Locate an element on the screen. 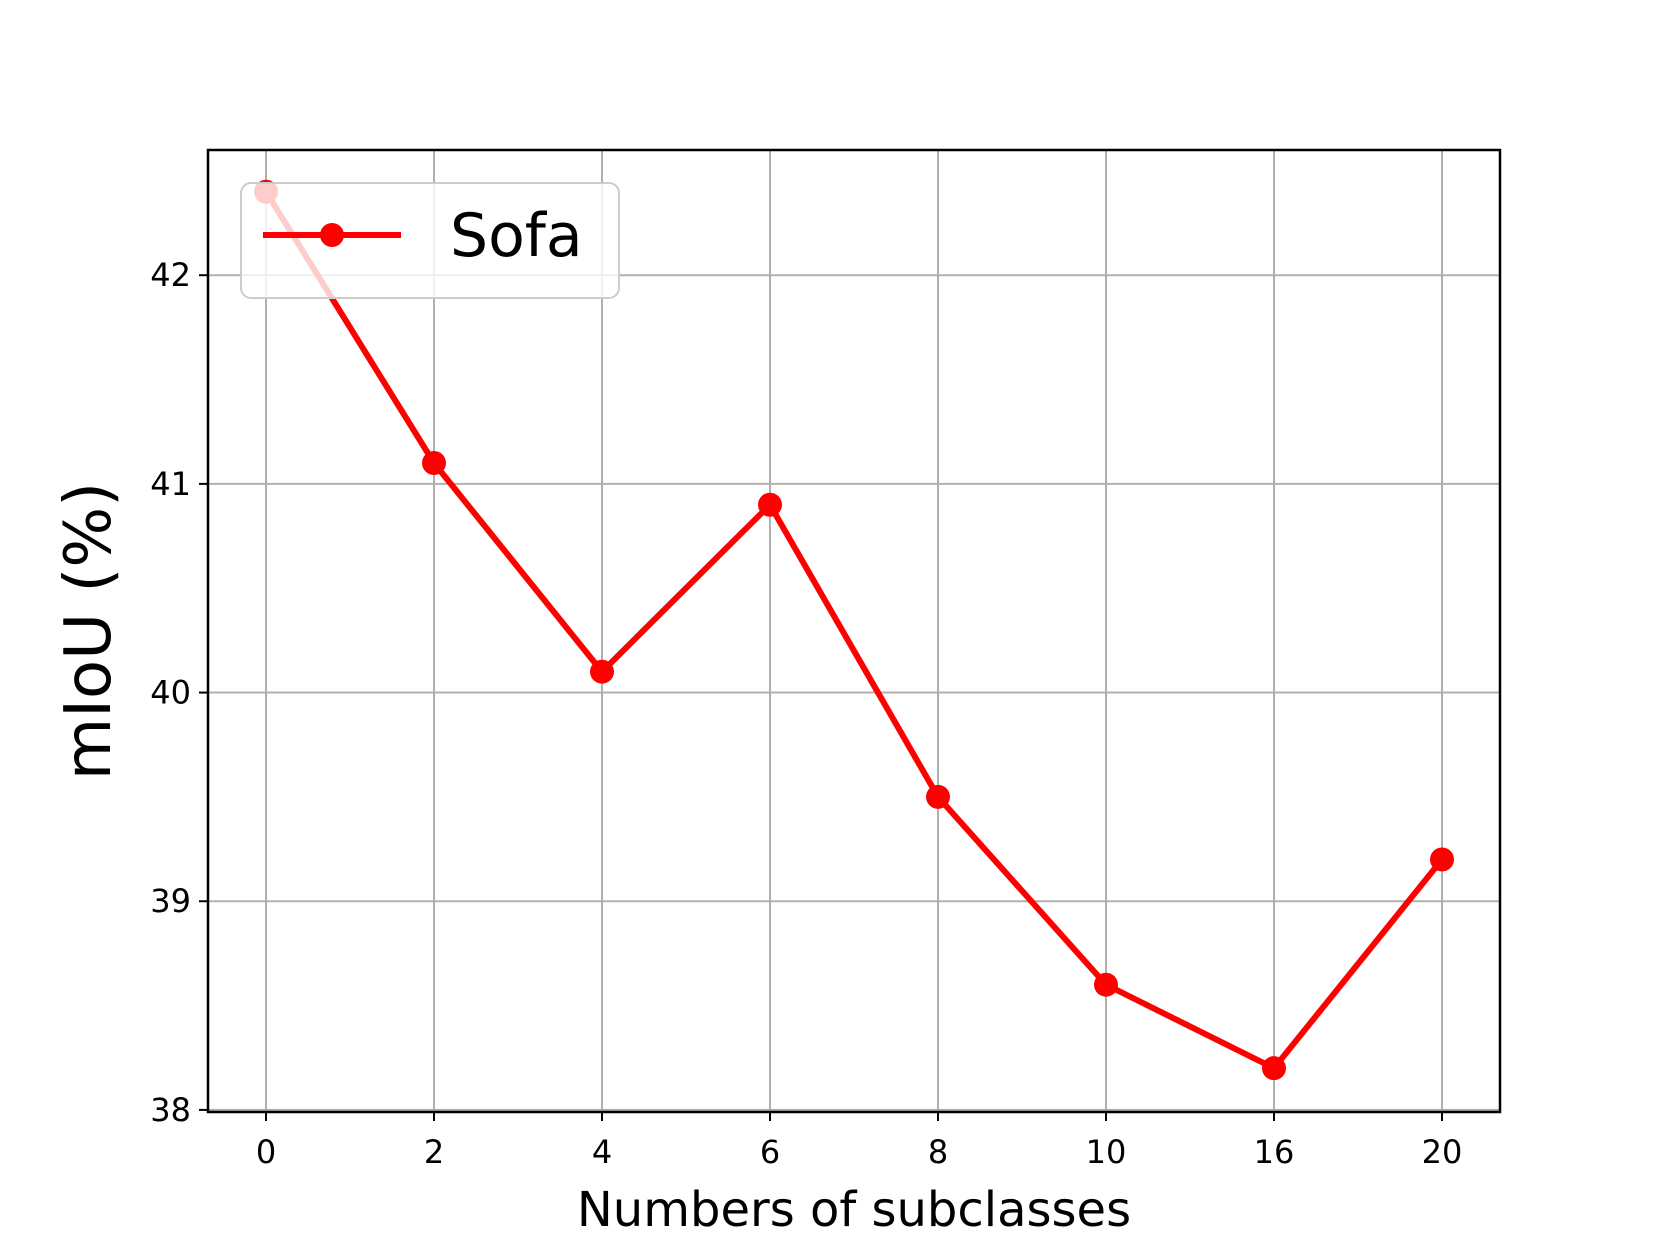 Image resolution: width=1660 pixels, height=1245 pixels. legend: Sofa is located at coordinates (430, 240).